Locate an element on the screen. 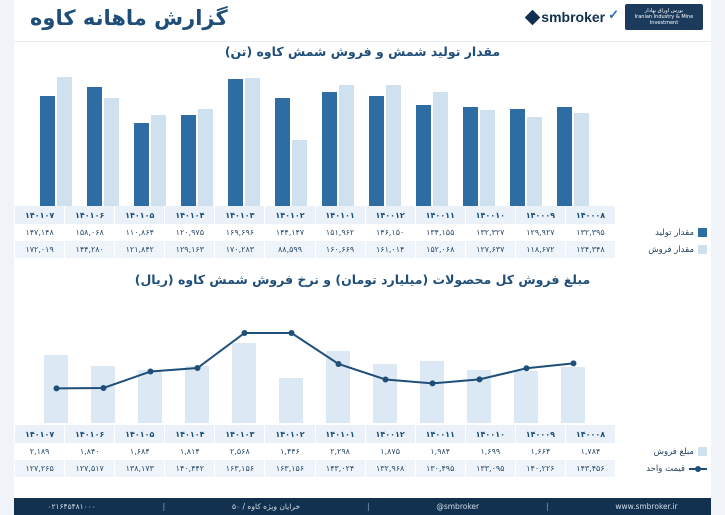 The height and width of the screenshot is (515, 725). footer-extra: خرایان ویژه کاوه / ۵۰ is located at coordinates (266, 506).